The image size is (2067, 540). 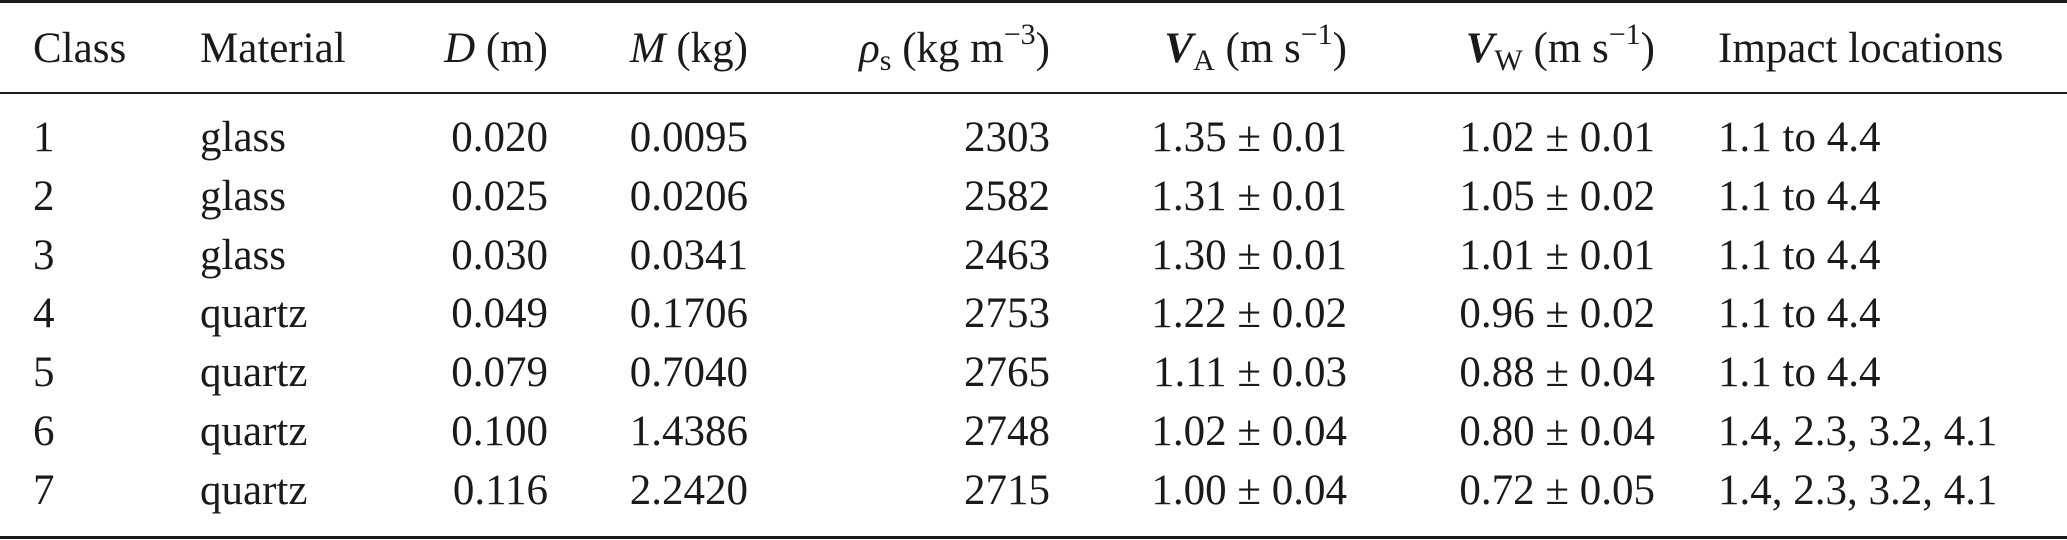 What do you see at coordinates (1007, 313) in the screenshot?
I see `cell-density: 2753` at bounding box center [1007, 313].